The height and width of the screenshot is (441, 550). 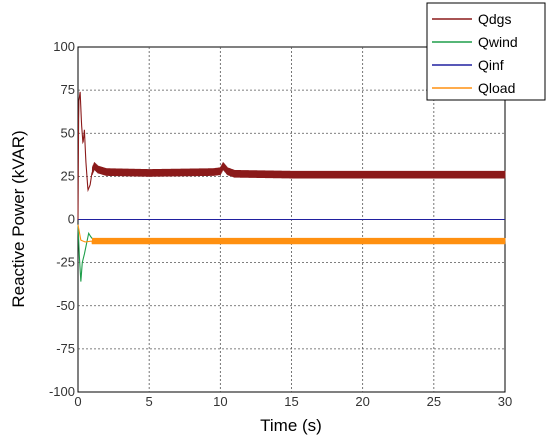 What do you see at coordinates (62, 219) in the screenshot?
I see `y-tick-labels: 100 75 50 25 0 -25 -50 -75 -100` at bounding box center [62, 219].